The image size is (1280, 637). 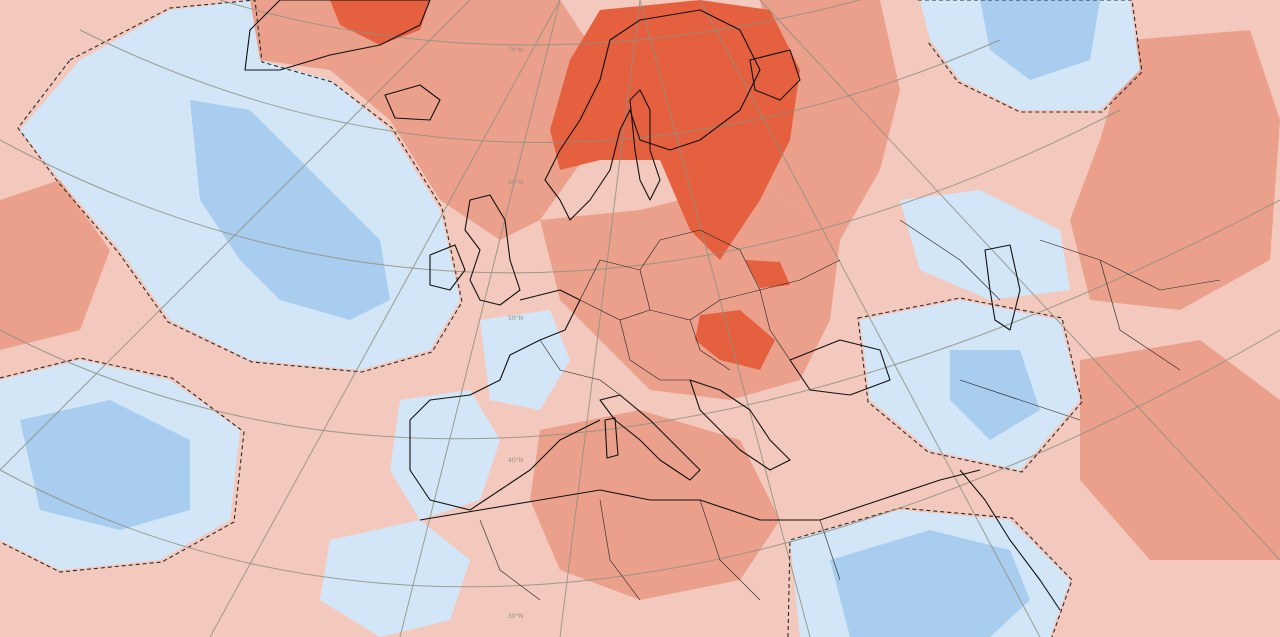 I want to click on coast-ireland, so click(x=447, y=267).